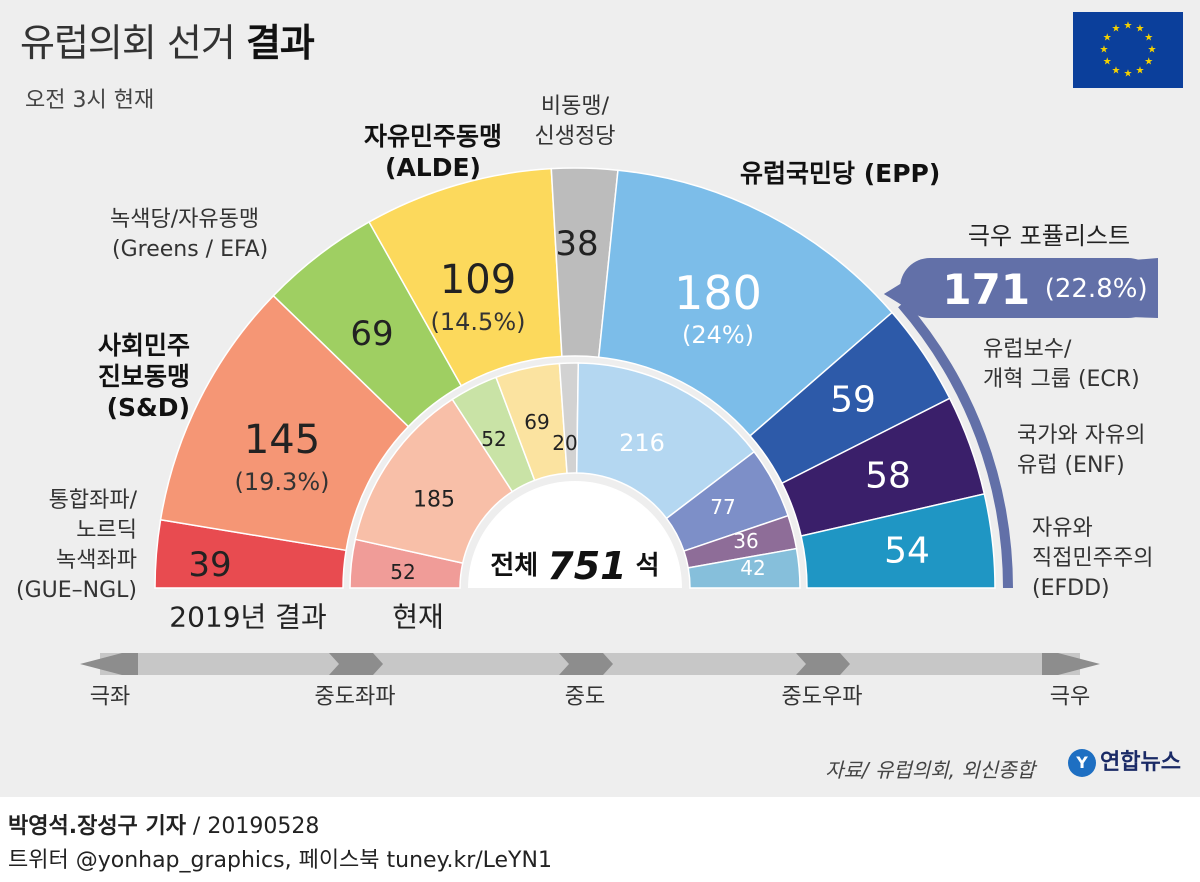 This screenshot has width=1200, height=882. I want to click on outer-pct-sd: (19.3%), so click(282, 482).